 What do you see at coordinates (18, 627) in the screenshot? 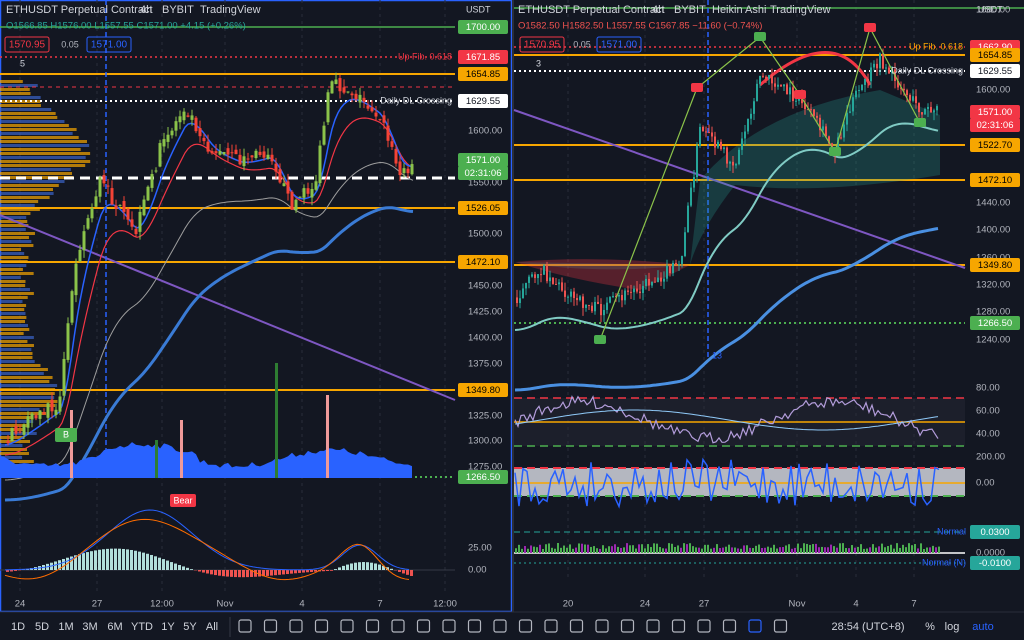
I see `range-button: 1D` at bounding box center [18, 627].